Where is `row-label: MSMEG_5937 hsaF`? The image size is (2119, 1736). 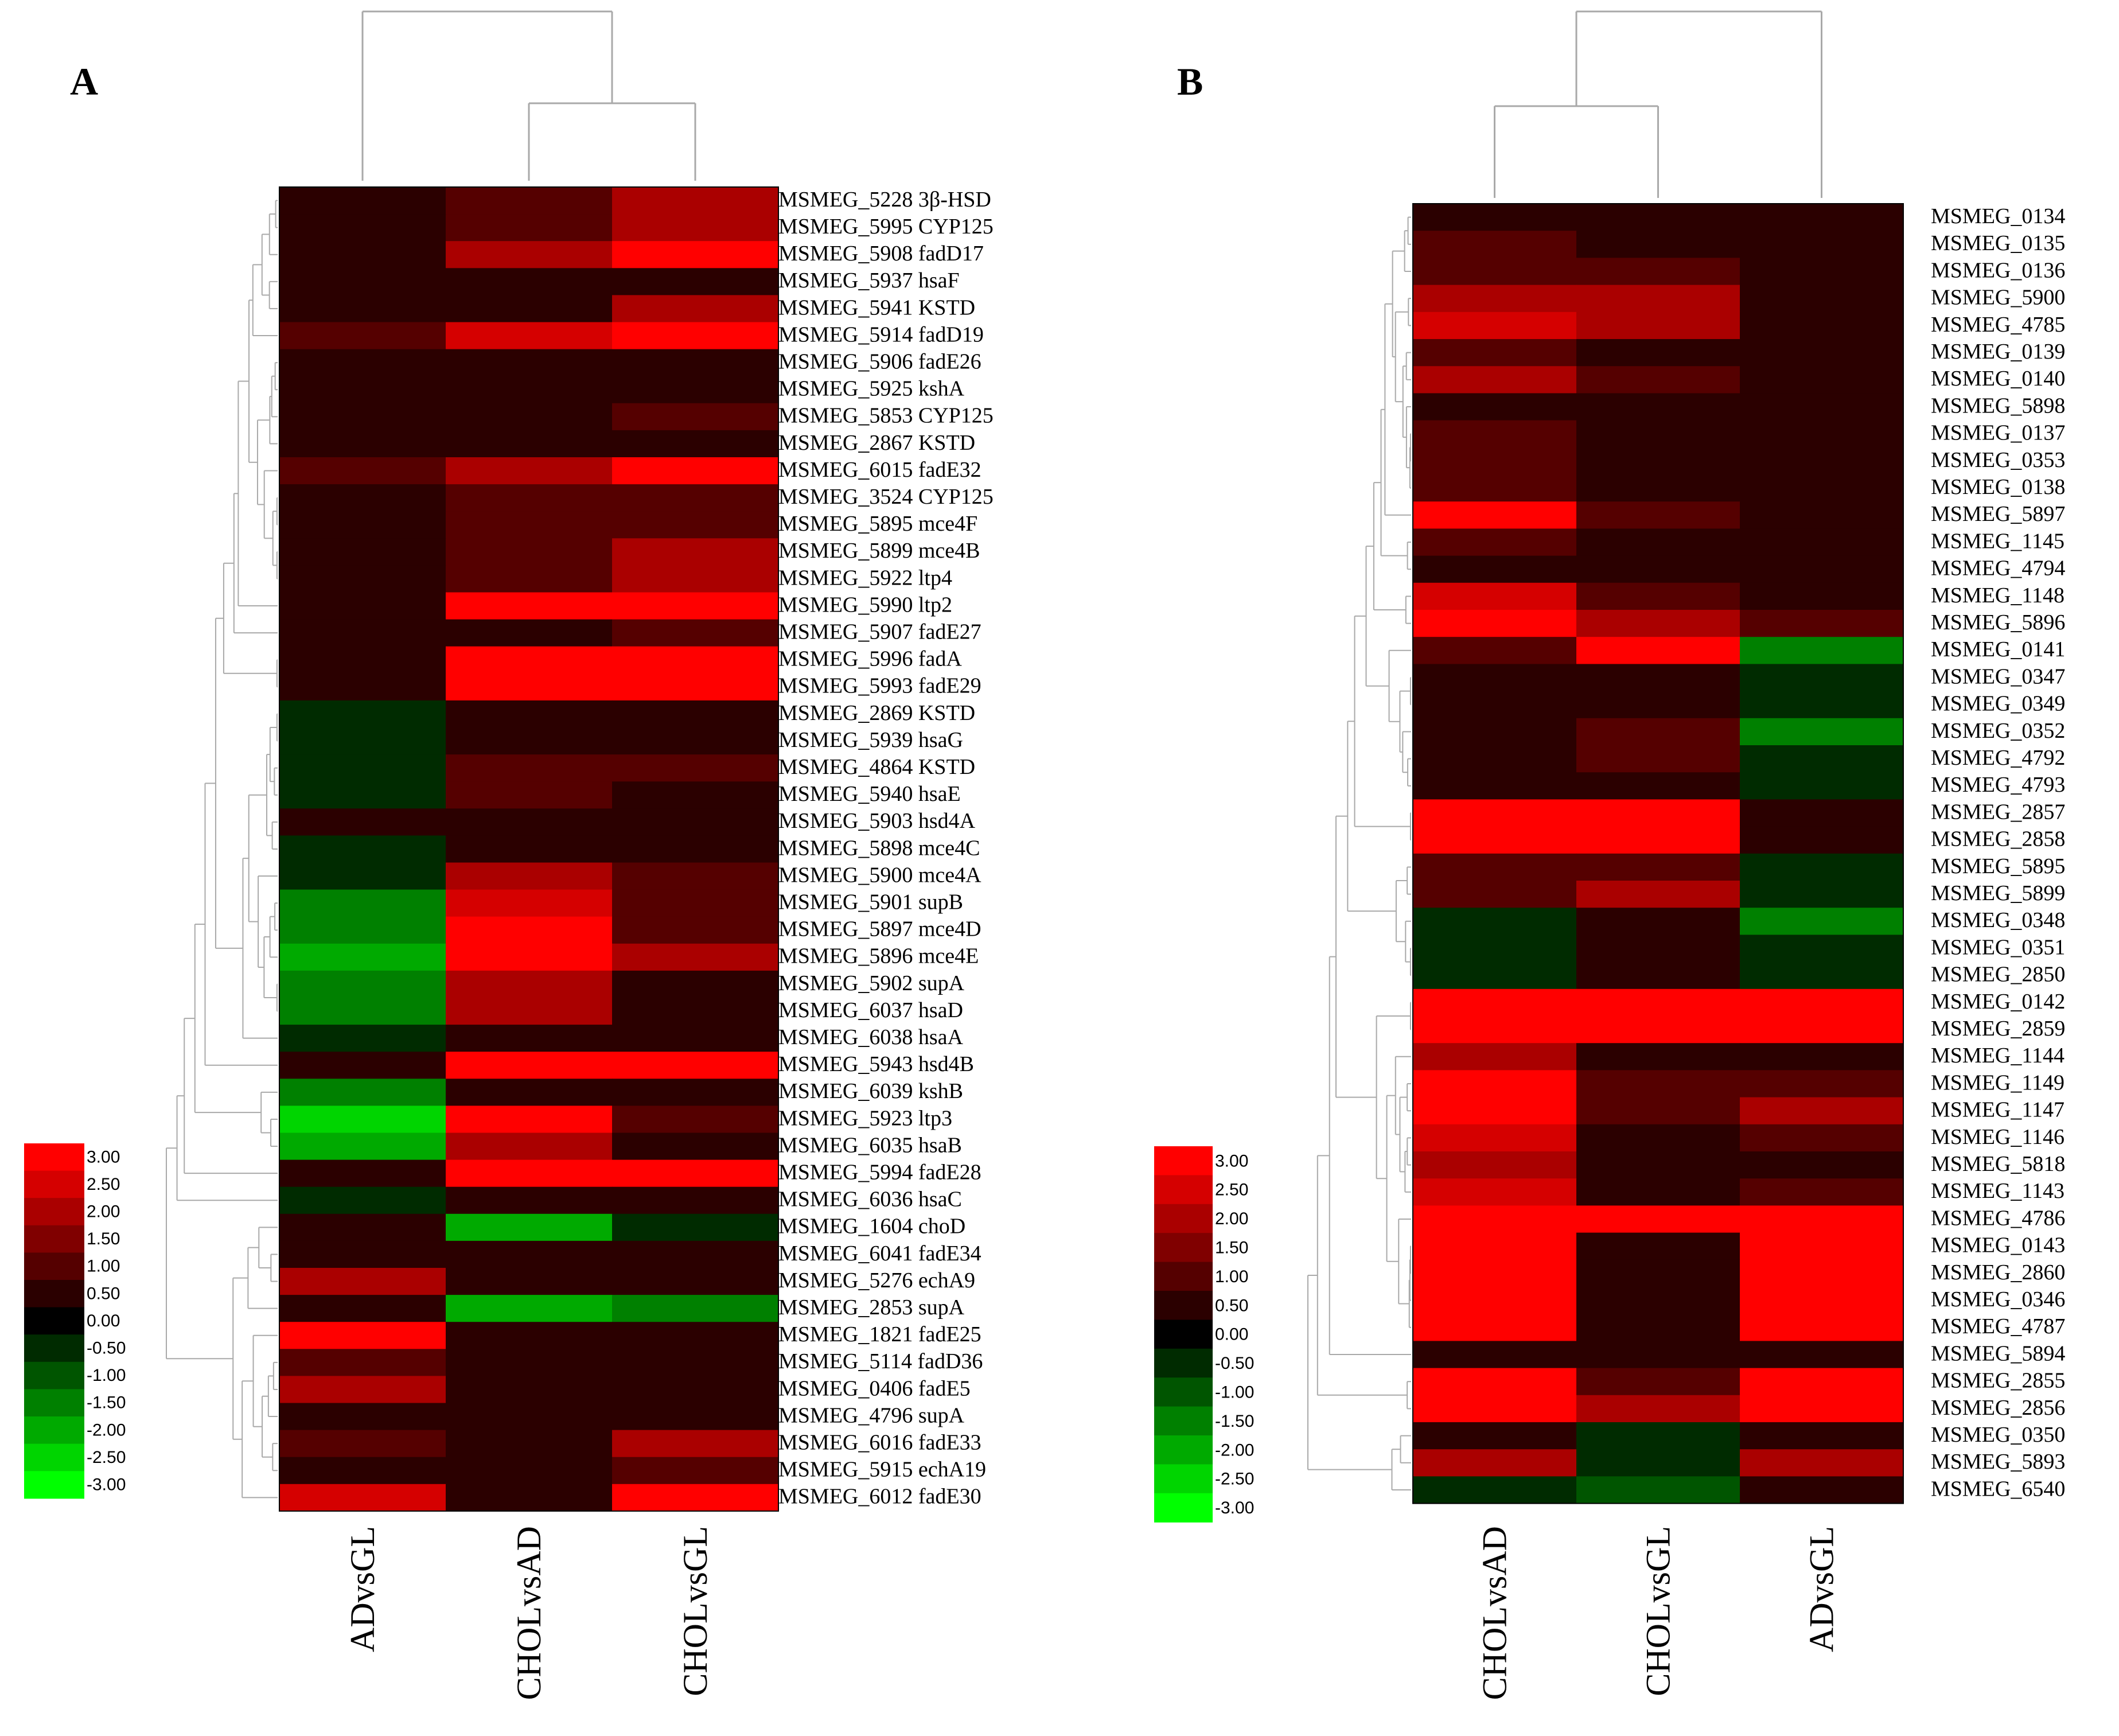 row-label: MSMEG_5937 hsaF is located at coordinates (869, 280).